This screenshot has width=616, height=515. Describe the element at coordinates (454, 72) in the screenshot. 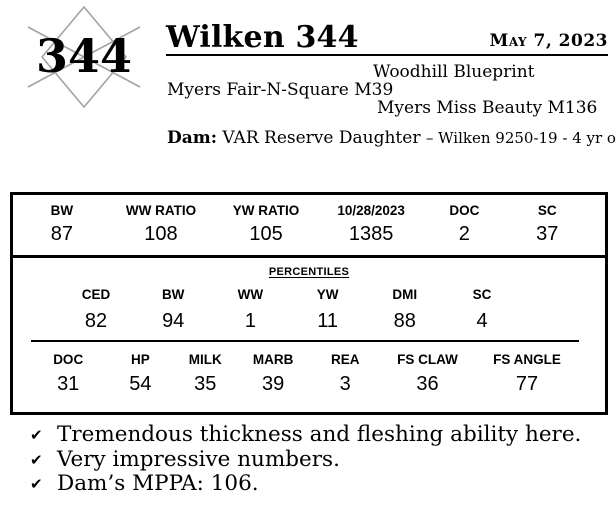

I see `sire-grandsire: Woodhill Blueprint` at that location.